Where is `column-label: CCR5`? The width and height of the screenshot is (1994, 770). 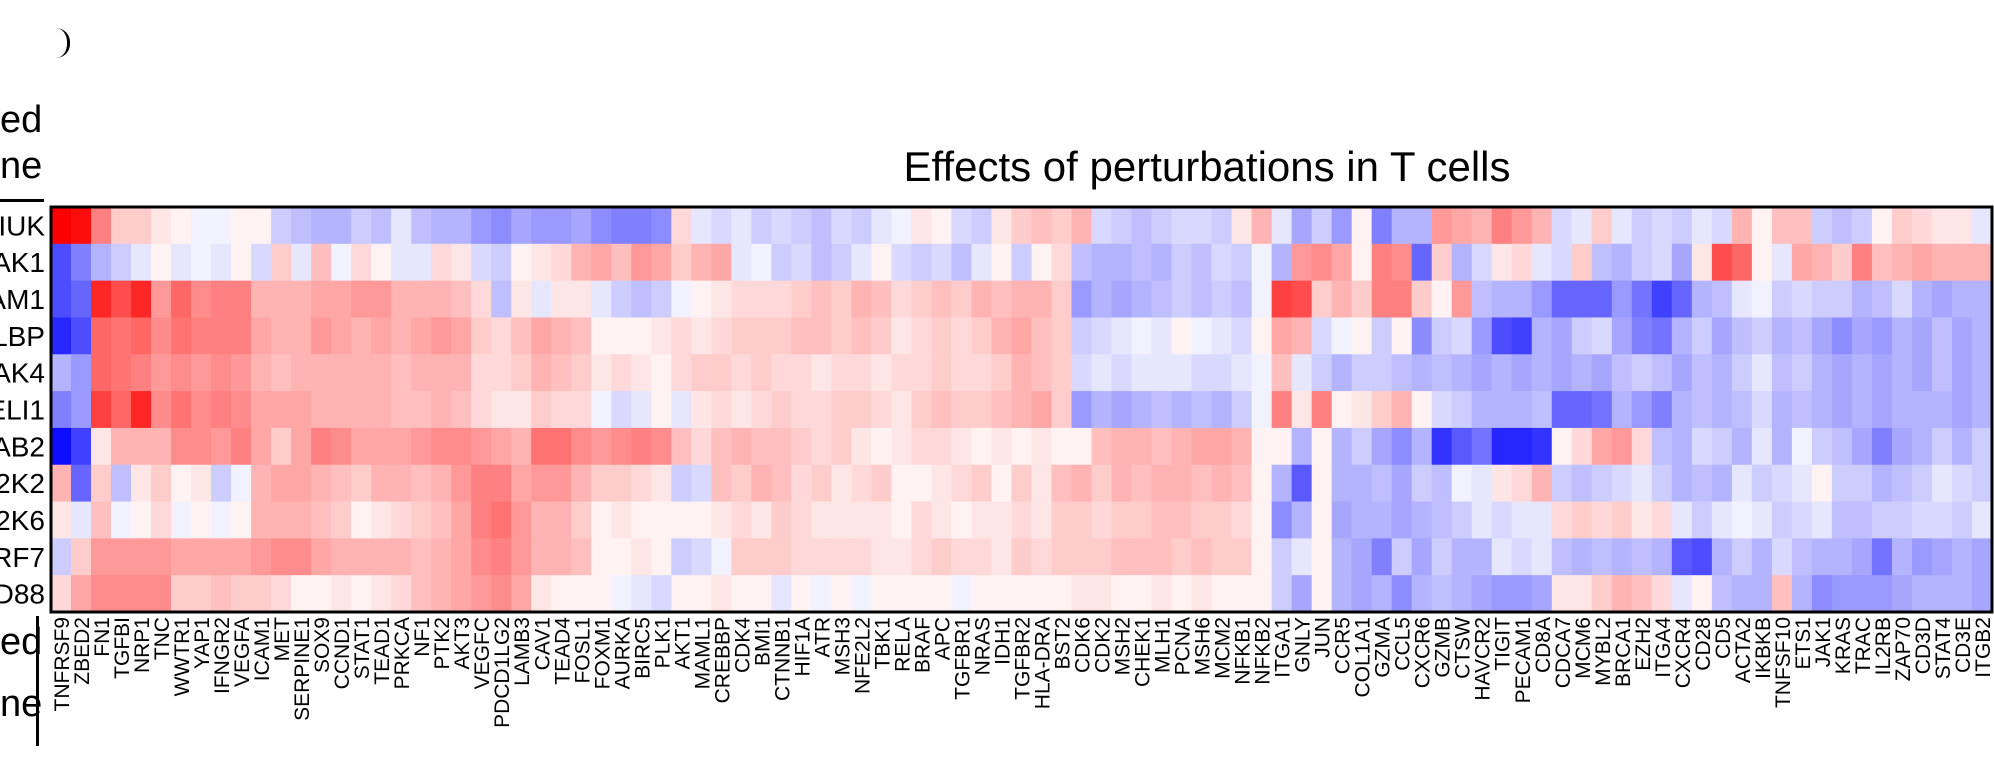 column-label: CCR5 is located at coordinates (1343, 645).